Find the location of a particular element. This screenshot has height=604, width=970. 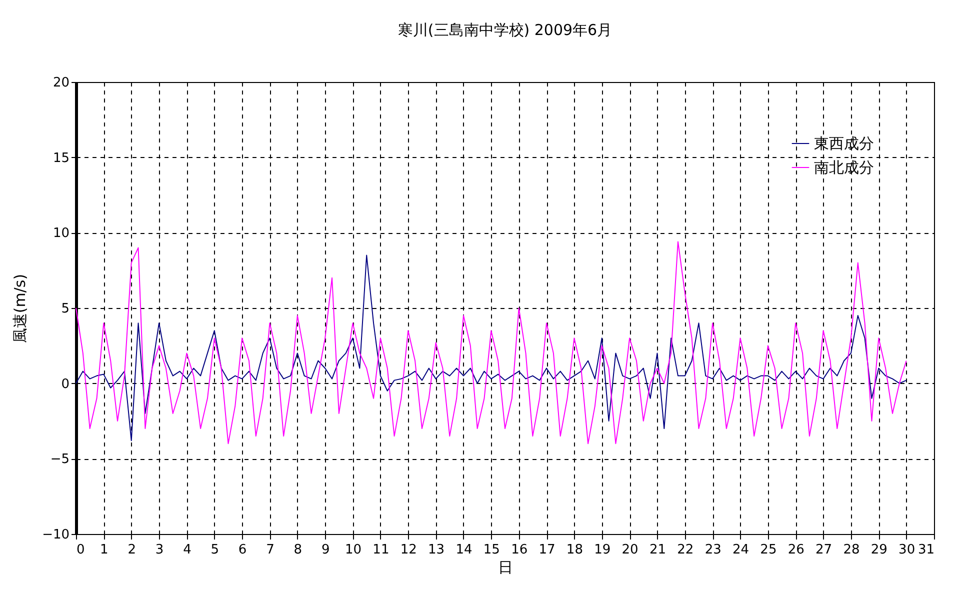

x-tick-label: 5 is located at coordinates (215, 550).